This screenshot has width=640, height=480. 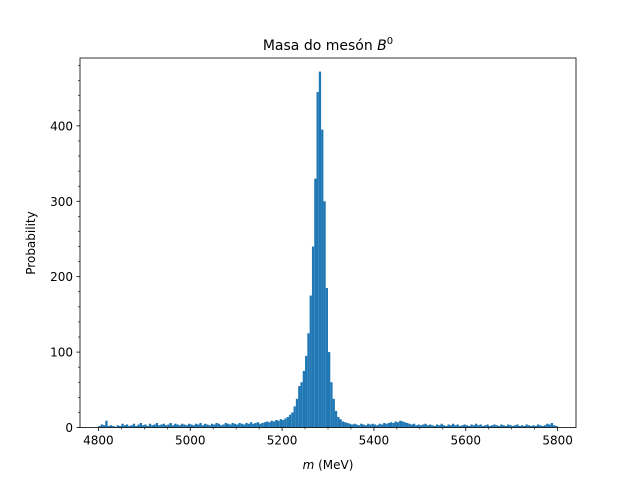 I want to click on x-axis-label: m (MeV), so click(x=328, y=465).